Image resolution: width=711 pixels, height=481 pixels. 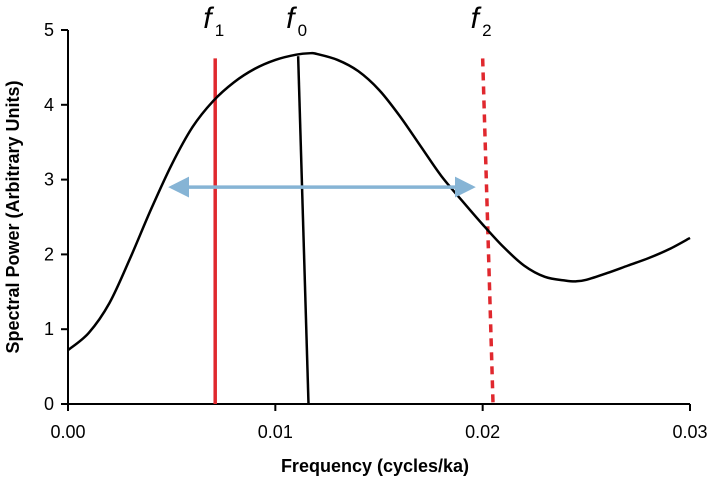 What do you see at coordinates (49, 404) in the screenshot?
I see `y-tick-label: 0` at bounding box center [49, 404].